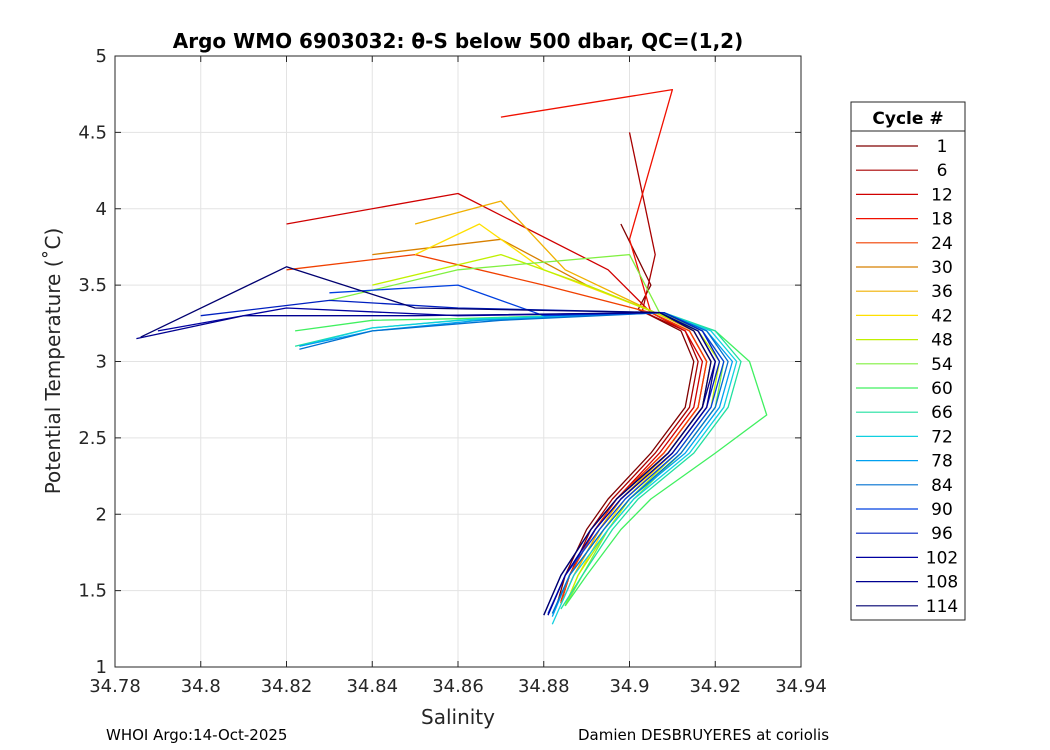  I want to click on legend-label-78: 78, so click(942, 462).